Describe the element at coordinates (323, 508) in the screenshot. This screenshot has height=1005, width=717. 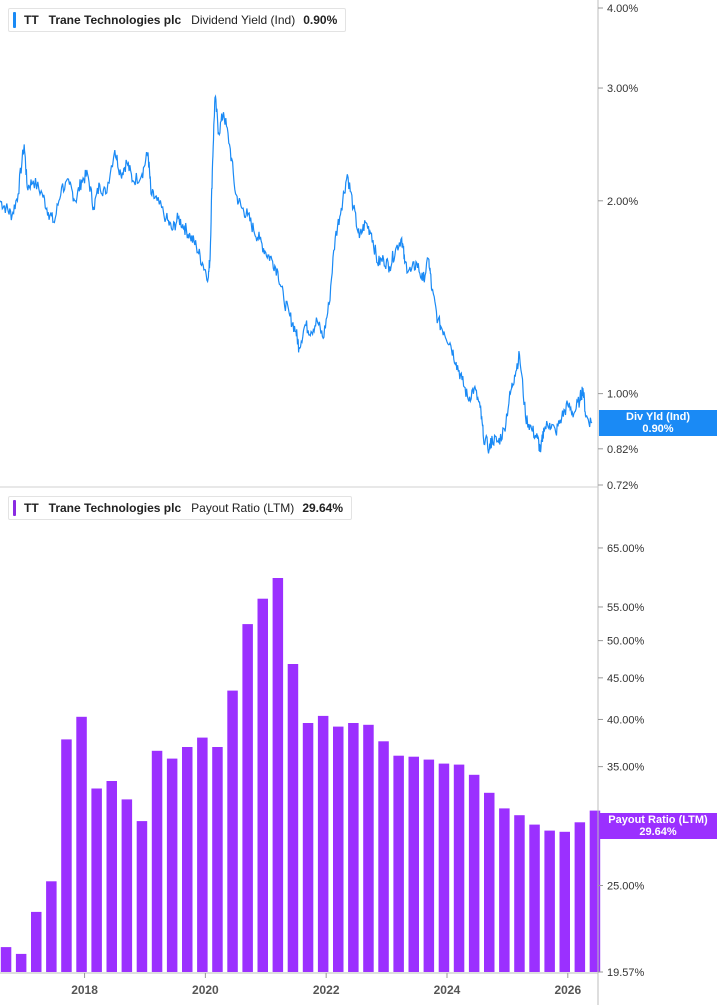
I see `bottom-legend-value: 29.64%` at that location.